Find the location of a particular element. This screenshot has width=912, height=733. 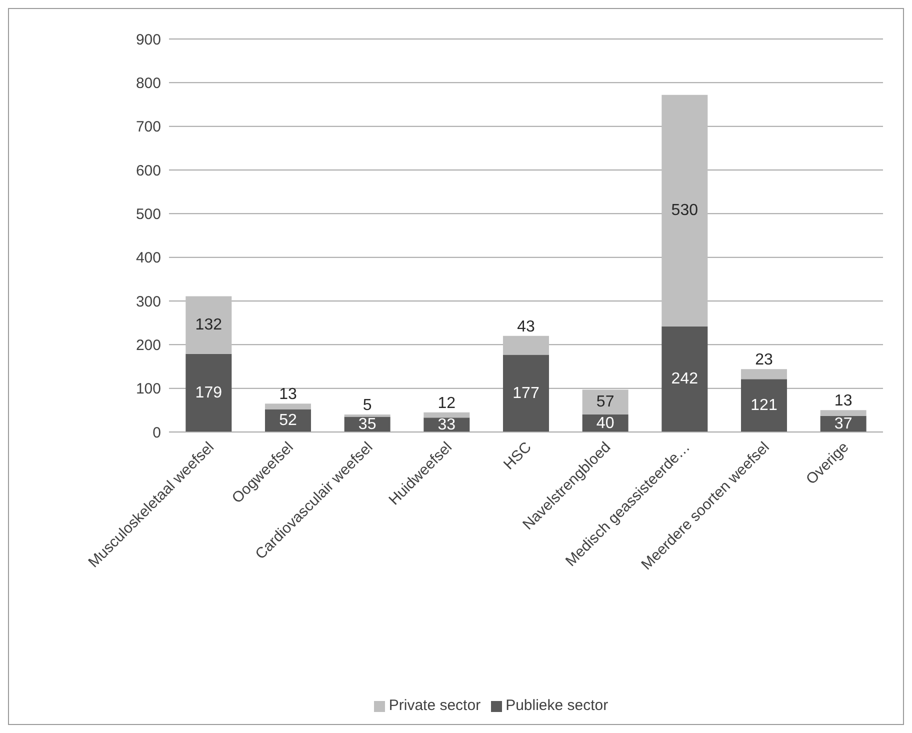

y-tick-label: 900 is located at coordinates (148, 39).